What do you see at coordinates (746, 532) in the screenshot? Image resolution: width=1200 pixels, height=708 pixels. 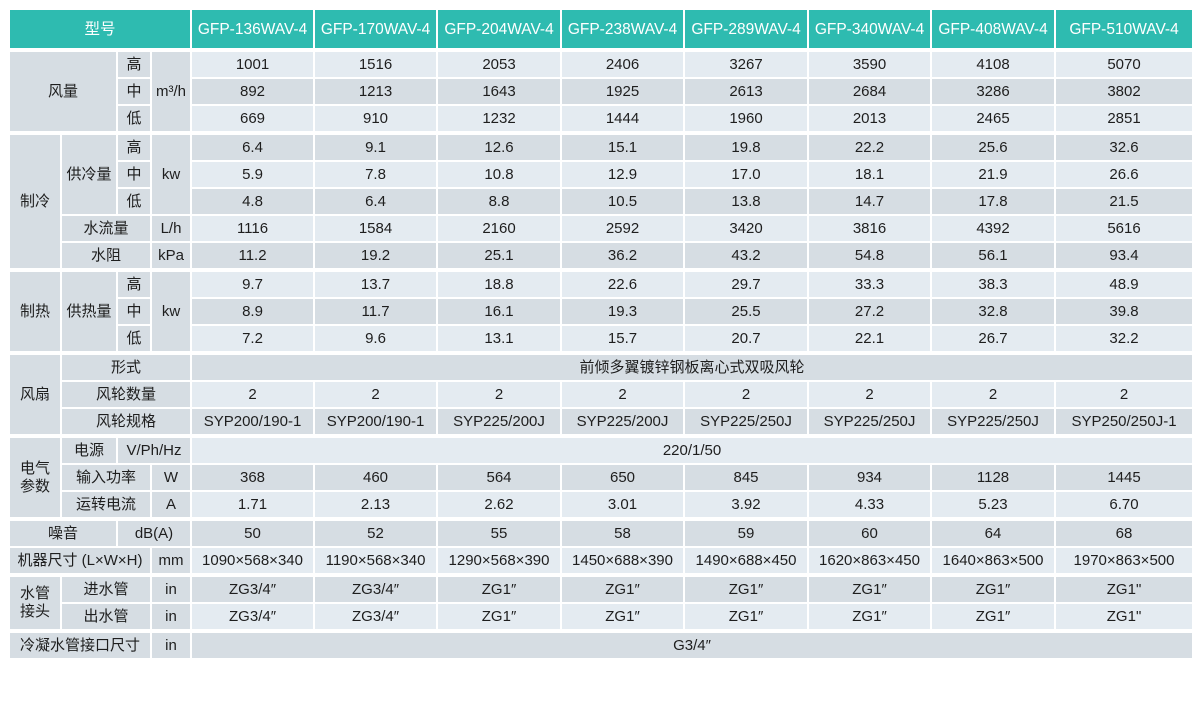 I see `noise-value: 59` at bounding box center [746, 532].